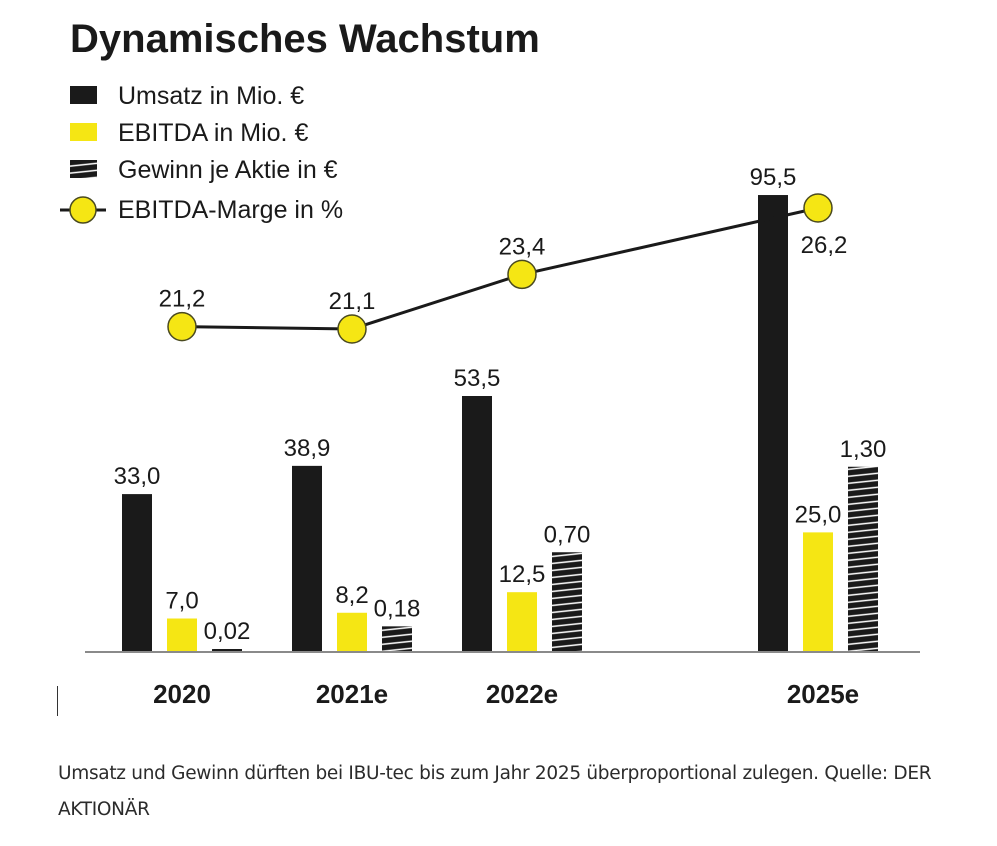 Image resolution: width=997 pixels, height=846 pixels. Describe the element at coordinates (824, 245) in the screenshot. I see `margin-label-2025e: 26,2` at that location.